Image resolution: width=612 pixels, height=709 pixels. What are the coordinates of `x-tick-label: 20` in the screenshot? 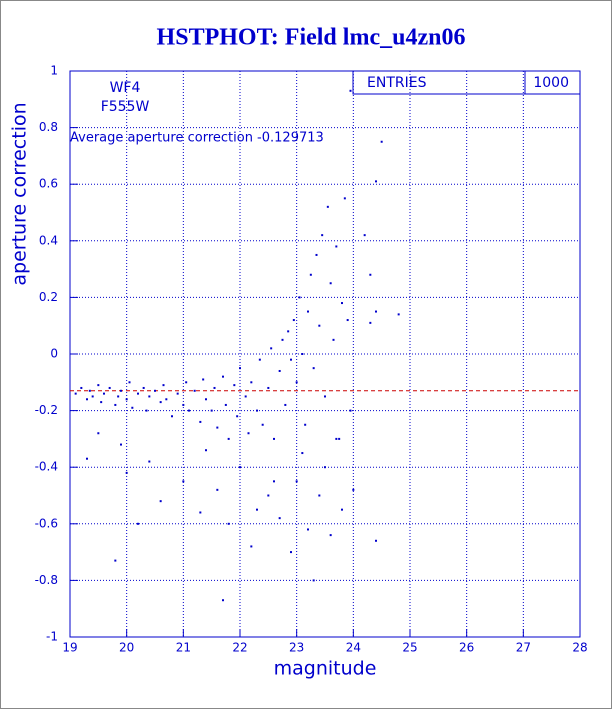 It's located at (126, 648).